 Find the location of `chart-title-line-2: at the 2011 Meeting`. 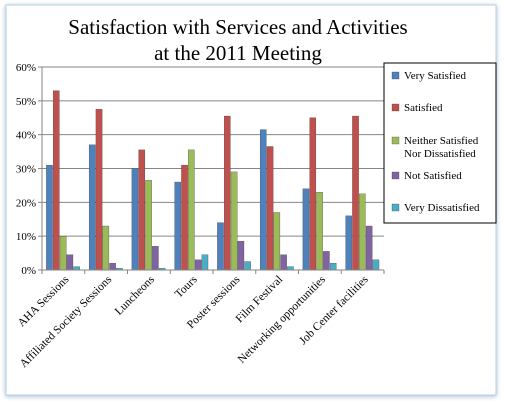

chart-title-line-2: at the 2011 Meeting is located at coordinates (238, 53).